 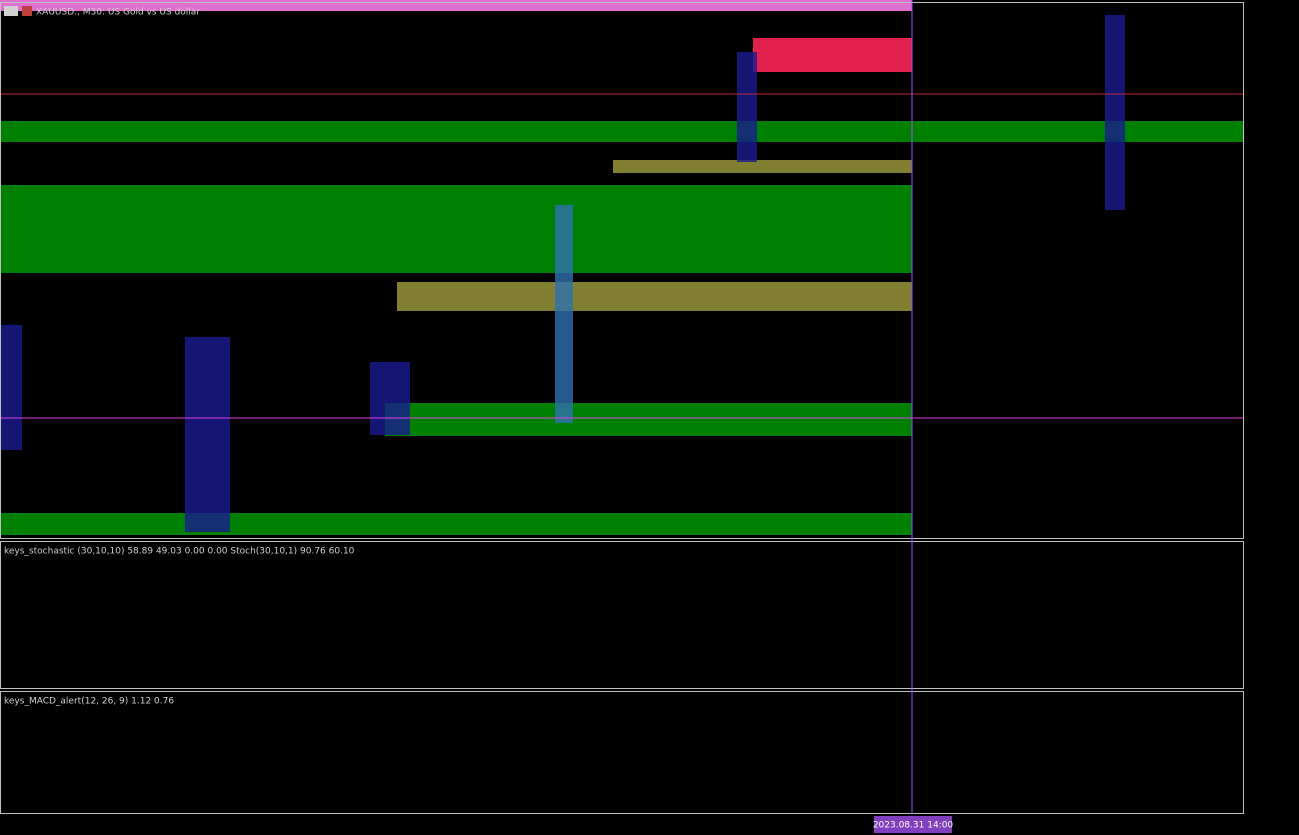 I want to click on cursor-label: 2023.08.31 14:00, so click(x=913, y=826).